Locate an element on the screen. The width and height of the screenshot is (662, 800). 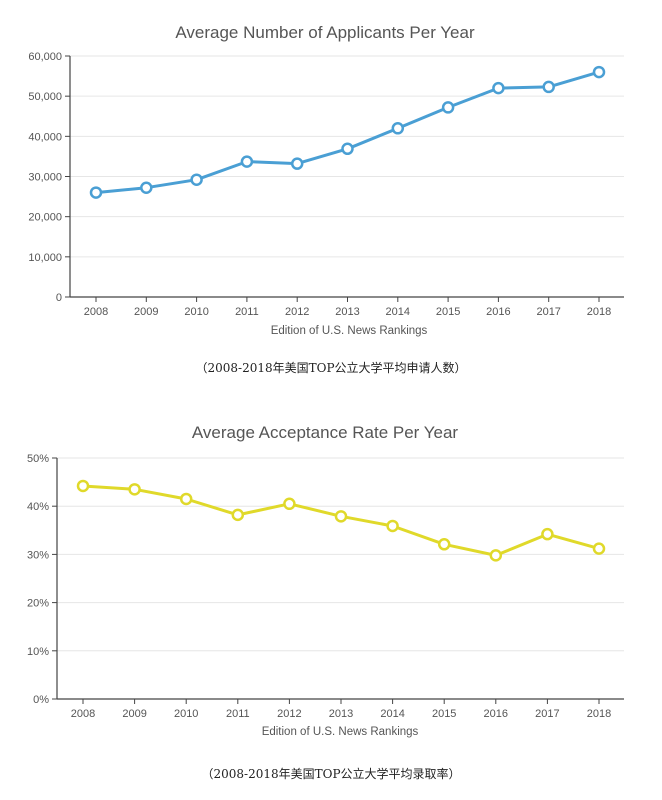
y-tick-label: 50% is located at coordinates (38, 459).